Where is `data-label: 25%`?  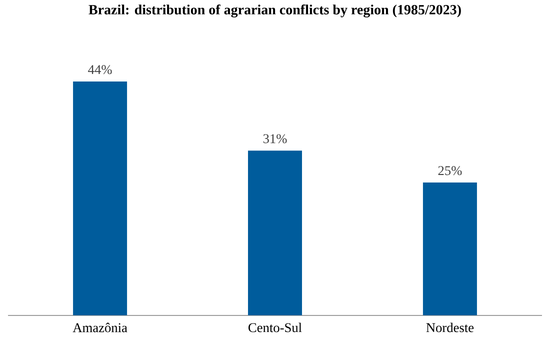
data-label: 25% is located at coordinates (450, 170).